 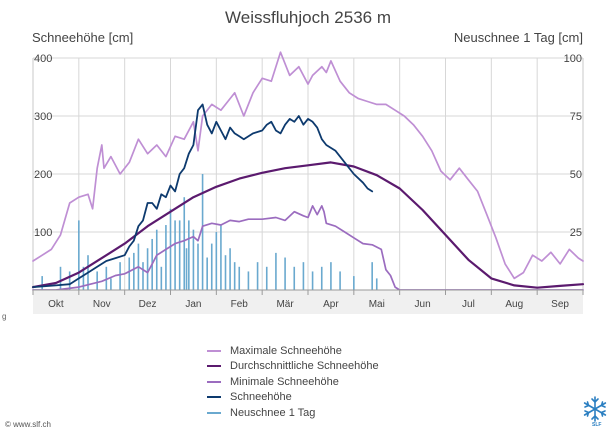 I want to click on x-tick-label-Dez: Dez, so click(x=148, y=304).